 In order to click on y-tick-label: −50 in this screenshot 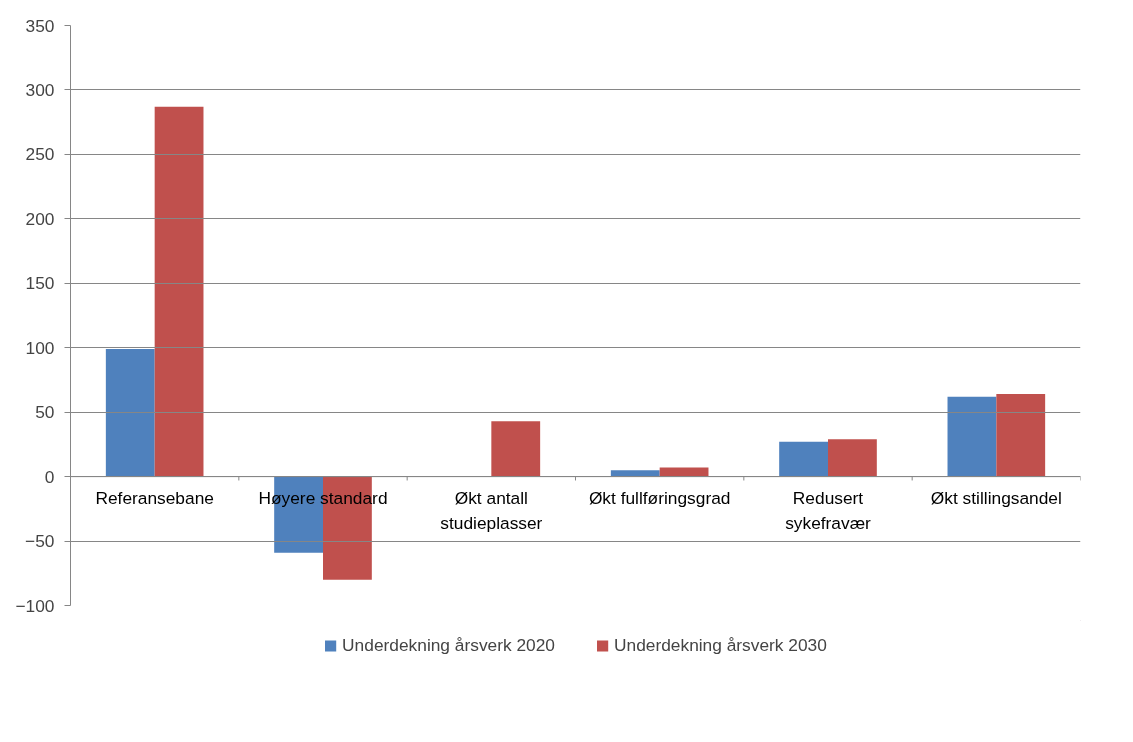, I will do `click(40, 541)`.